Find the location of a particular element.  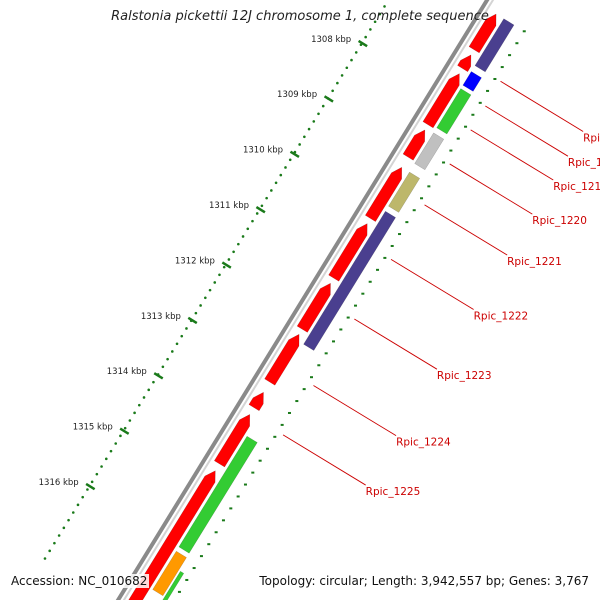

ruler-tick-label: 1309 kbp is located at coordinates (297, 95).